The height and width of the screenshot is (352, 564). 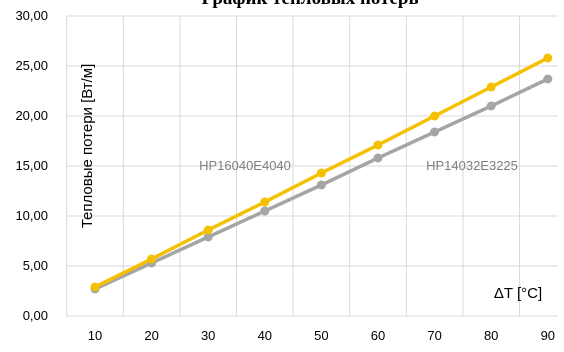 I want to click on series-label-hp14032e3225: HP14032E3225, so click(x=472, y=165).